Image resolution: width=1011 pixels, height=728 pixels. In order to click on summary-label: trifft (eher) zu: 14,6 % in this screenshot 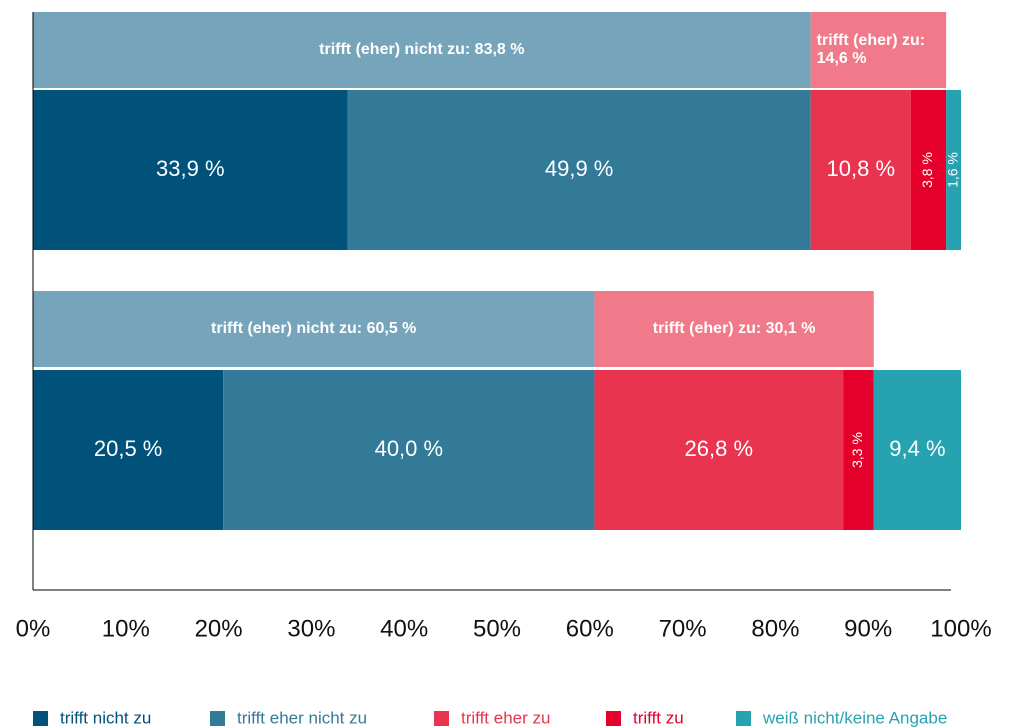, I will do `click(871, 49)`.